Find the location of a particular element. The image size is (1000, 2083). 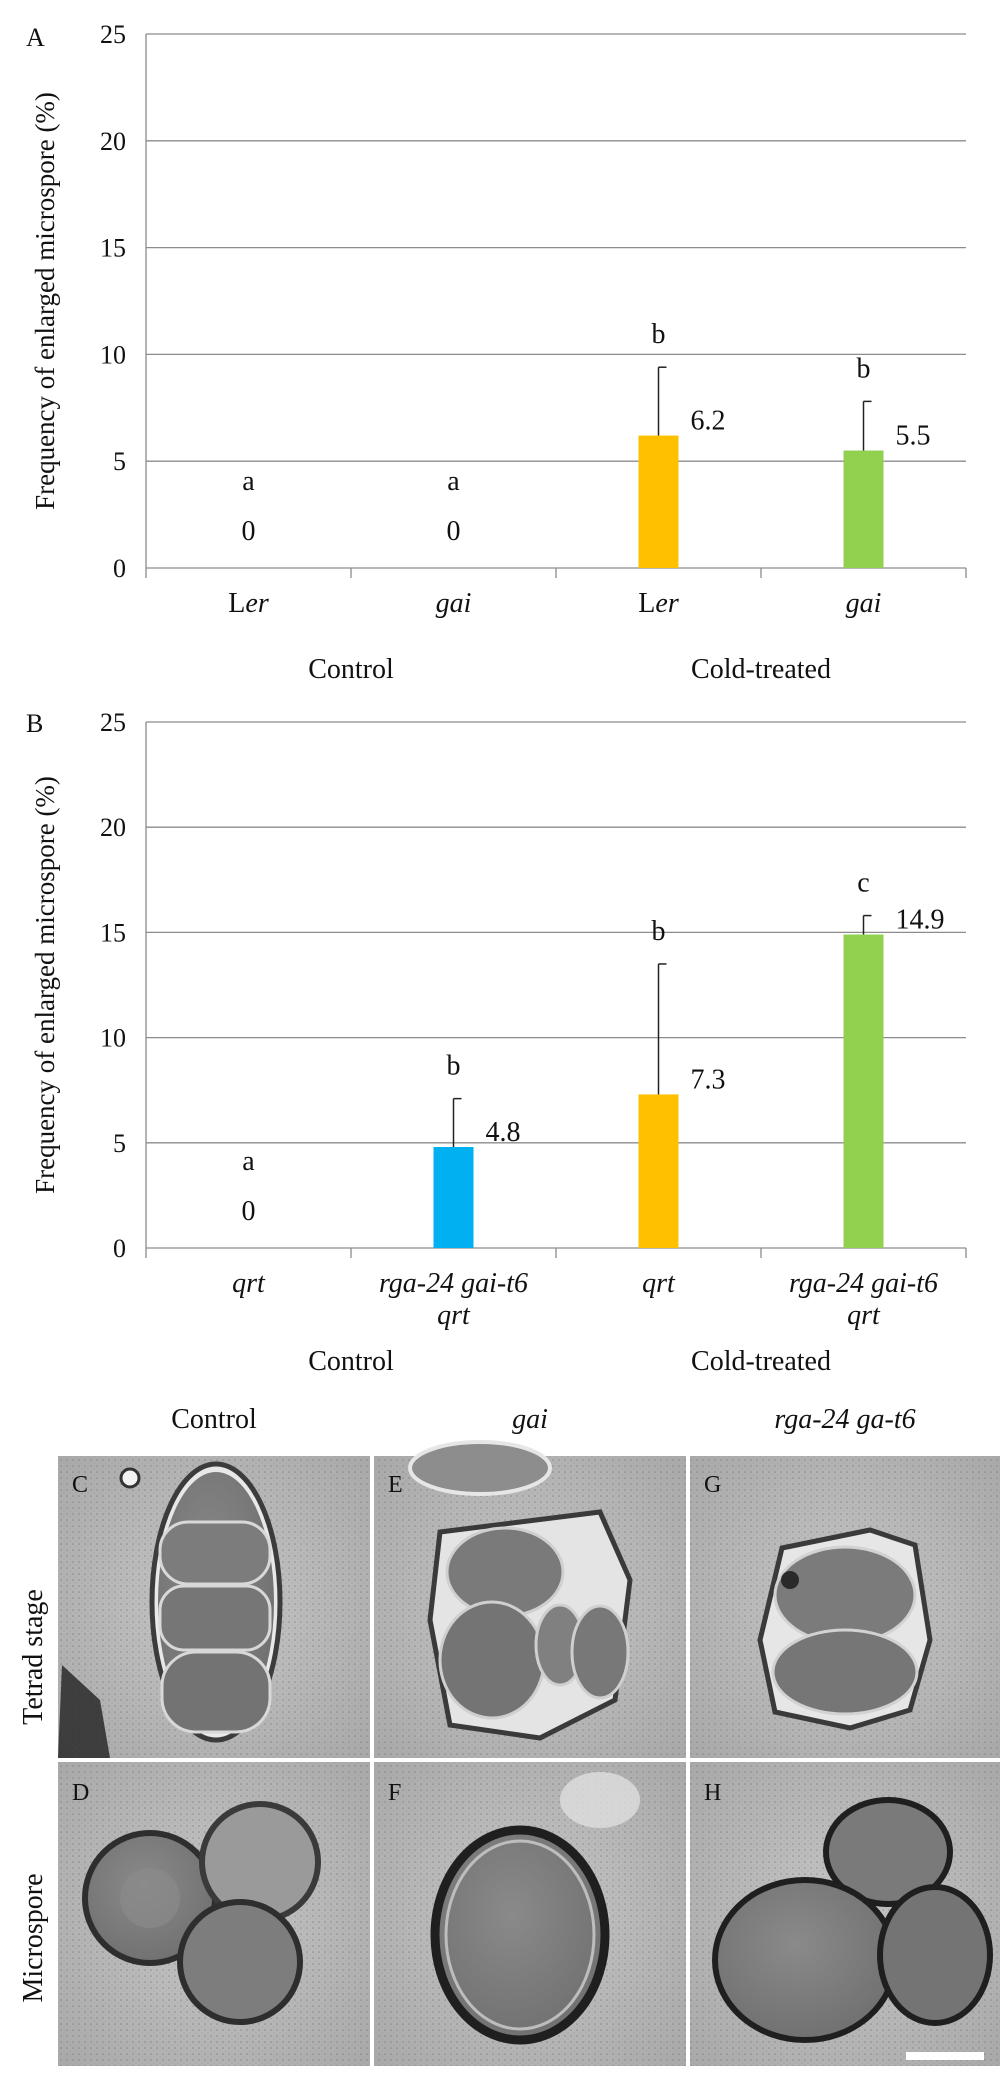

micrograph-tile-h: H is located at coordinates (845, 1914).